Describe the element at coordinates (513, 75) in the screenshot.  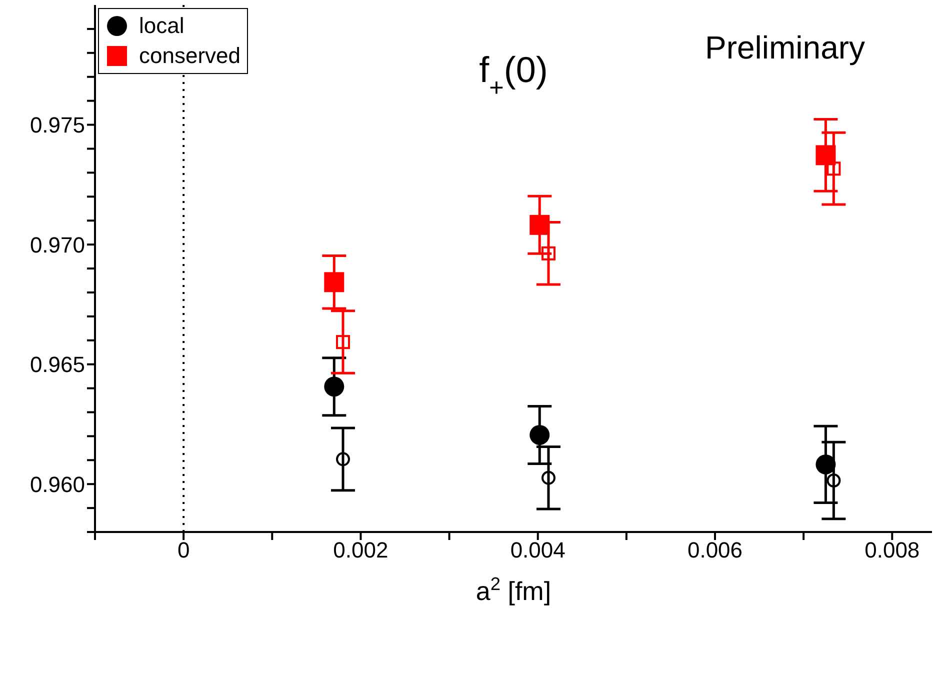
I see `annotation: f$_{+}$(0)` at that location.